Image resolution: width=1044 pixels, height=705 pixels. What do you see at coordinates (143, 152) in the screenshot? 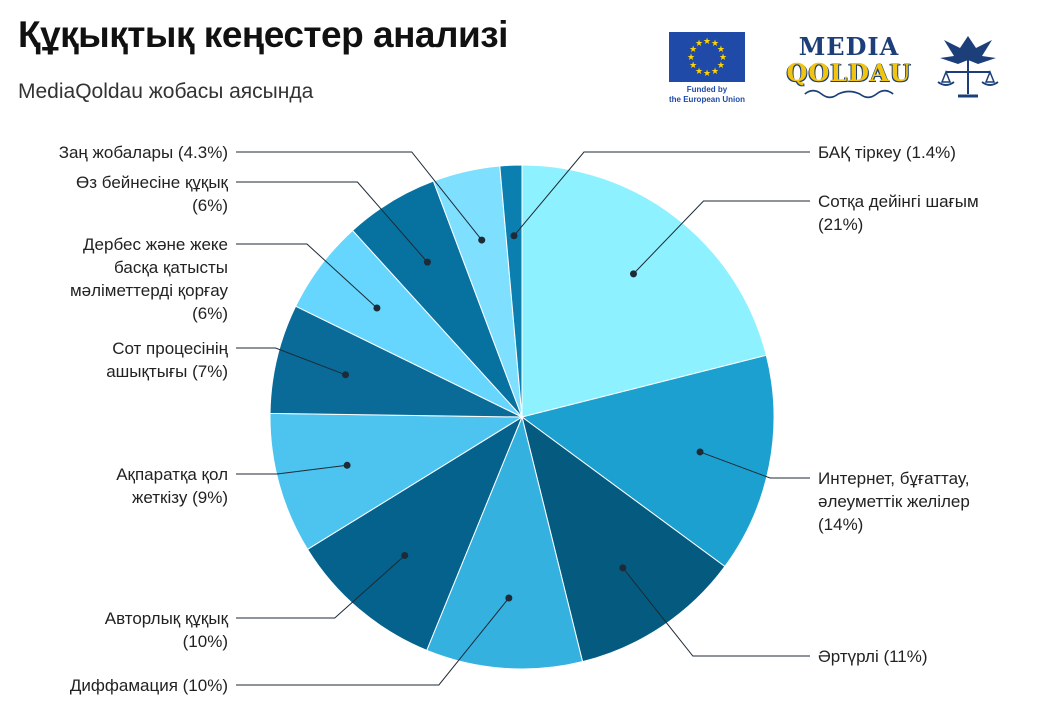
I see `slice-label: Заң жобалары (4.3%)` at bounding box center [143, 152].